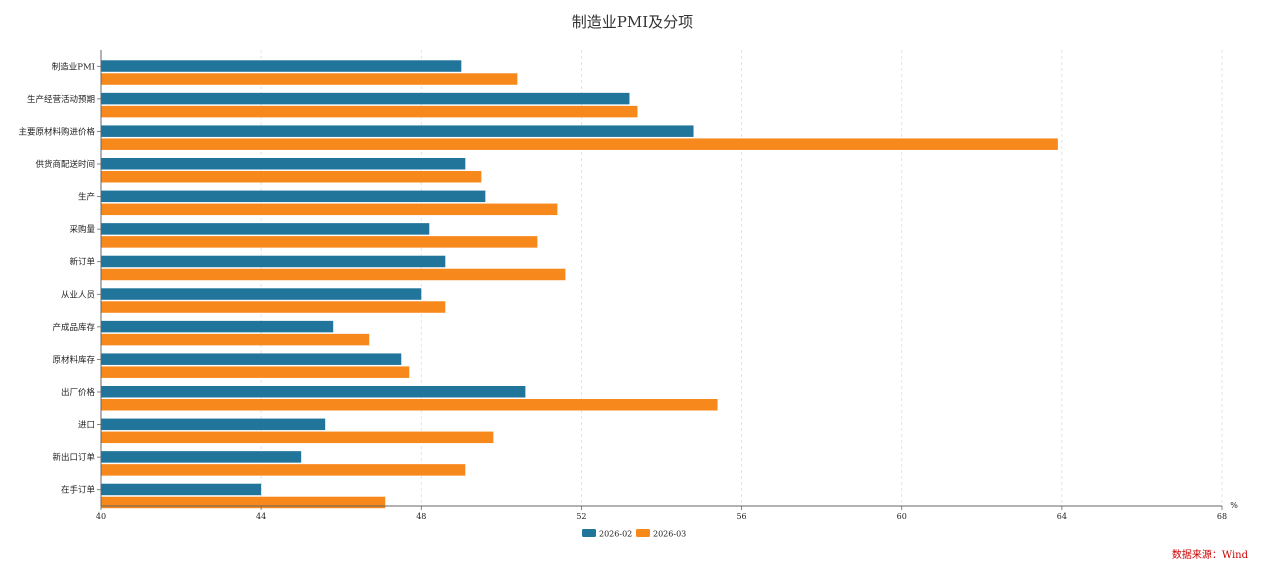  I want to click on x-tick-label: 56, so click(741, 516).